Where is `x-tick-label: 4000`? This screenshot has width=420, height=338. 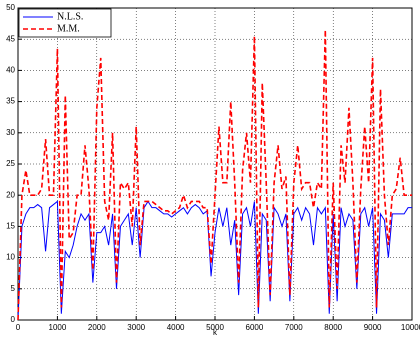
x-tick-label: 4000 is located at coordinates (176, 327).